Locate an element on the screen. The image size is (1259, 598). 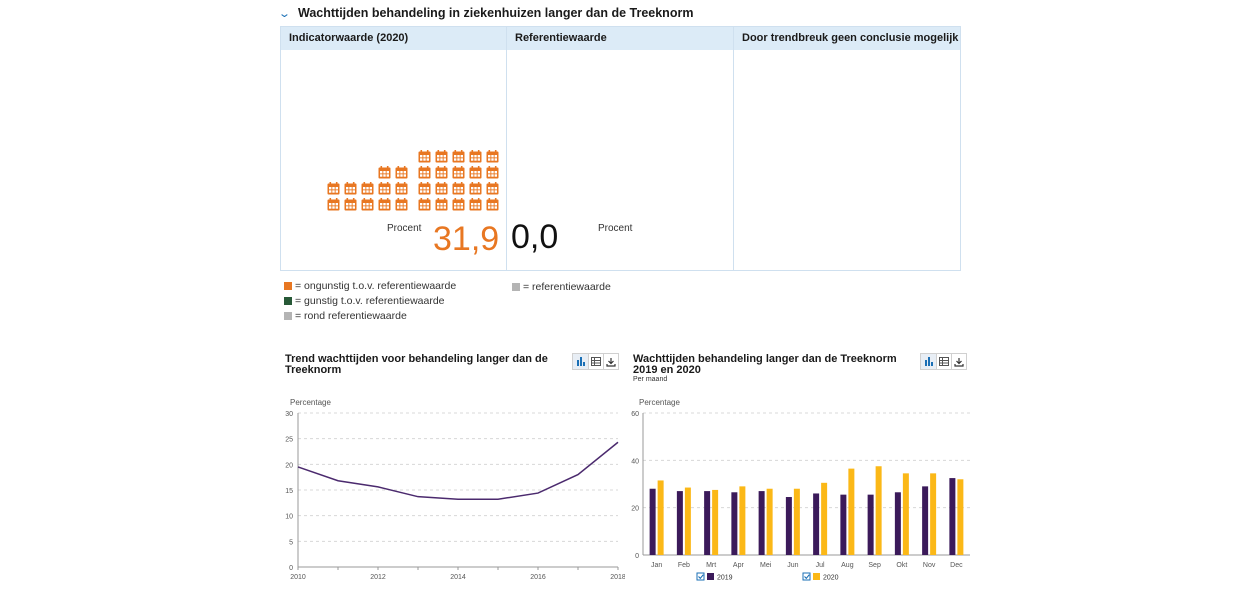
panel-title: Referentiewaarde is located at coordinates (620, 38).